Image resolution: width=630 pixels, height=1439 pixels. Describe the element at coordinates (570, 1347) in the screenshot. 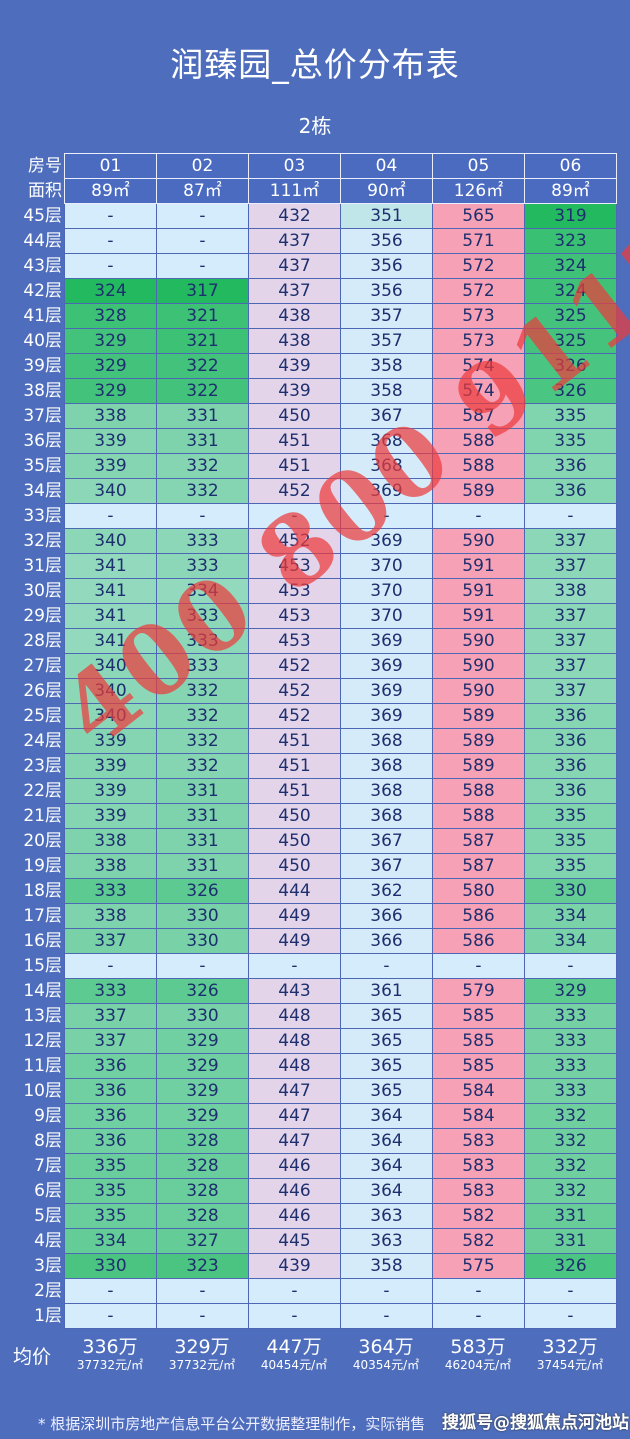

I see `average-total: 332万` at that location.